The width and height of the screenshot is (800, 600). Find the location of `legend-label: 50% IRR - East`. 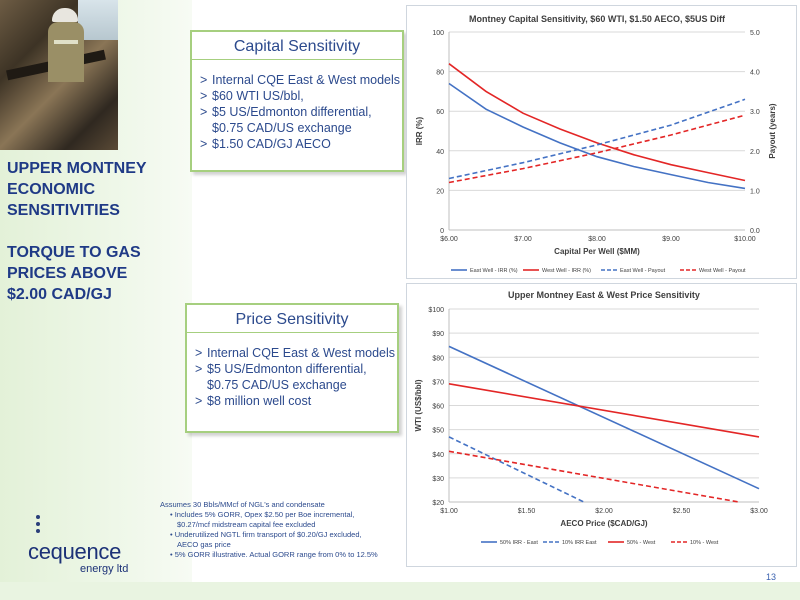

legend-label: 50% IRR - East is located at coordinates (519, 543).